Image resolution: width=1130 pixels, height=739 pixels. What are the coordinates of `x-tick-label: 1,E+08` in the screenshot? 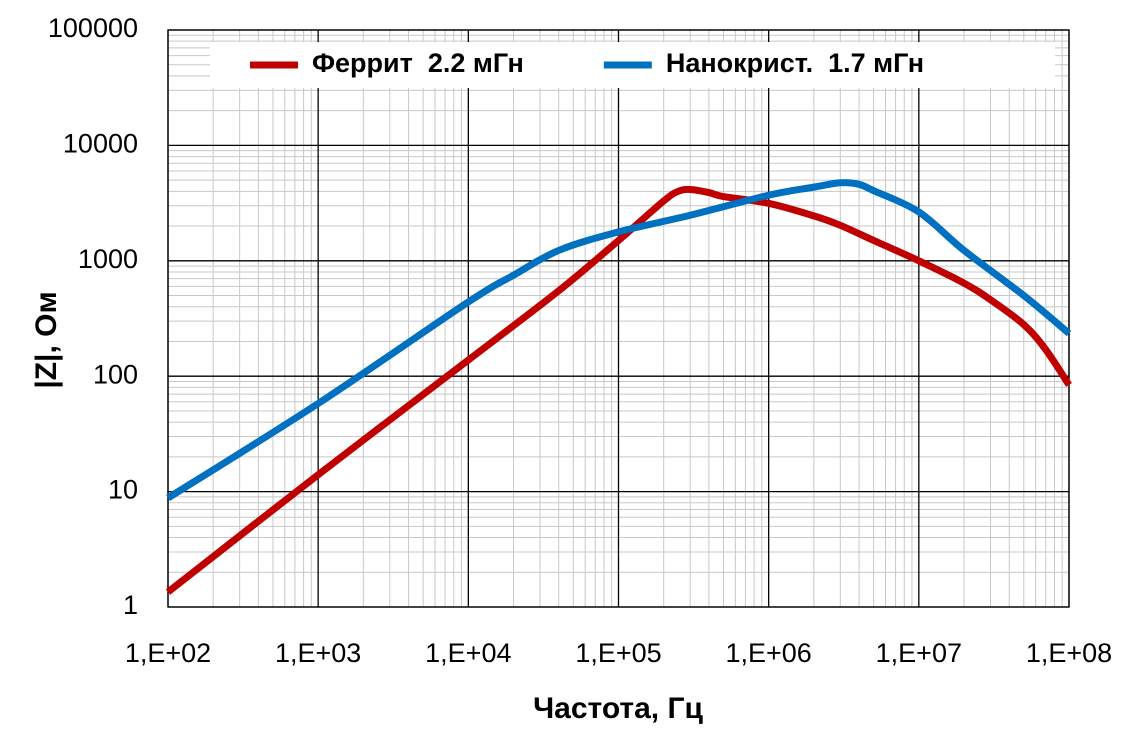 It's located at (1069, 653).